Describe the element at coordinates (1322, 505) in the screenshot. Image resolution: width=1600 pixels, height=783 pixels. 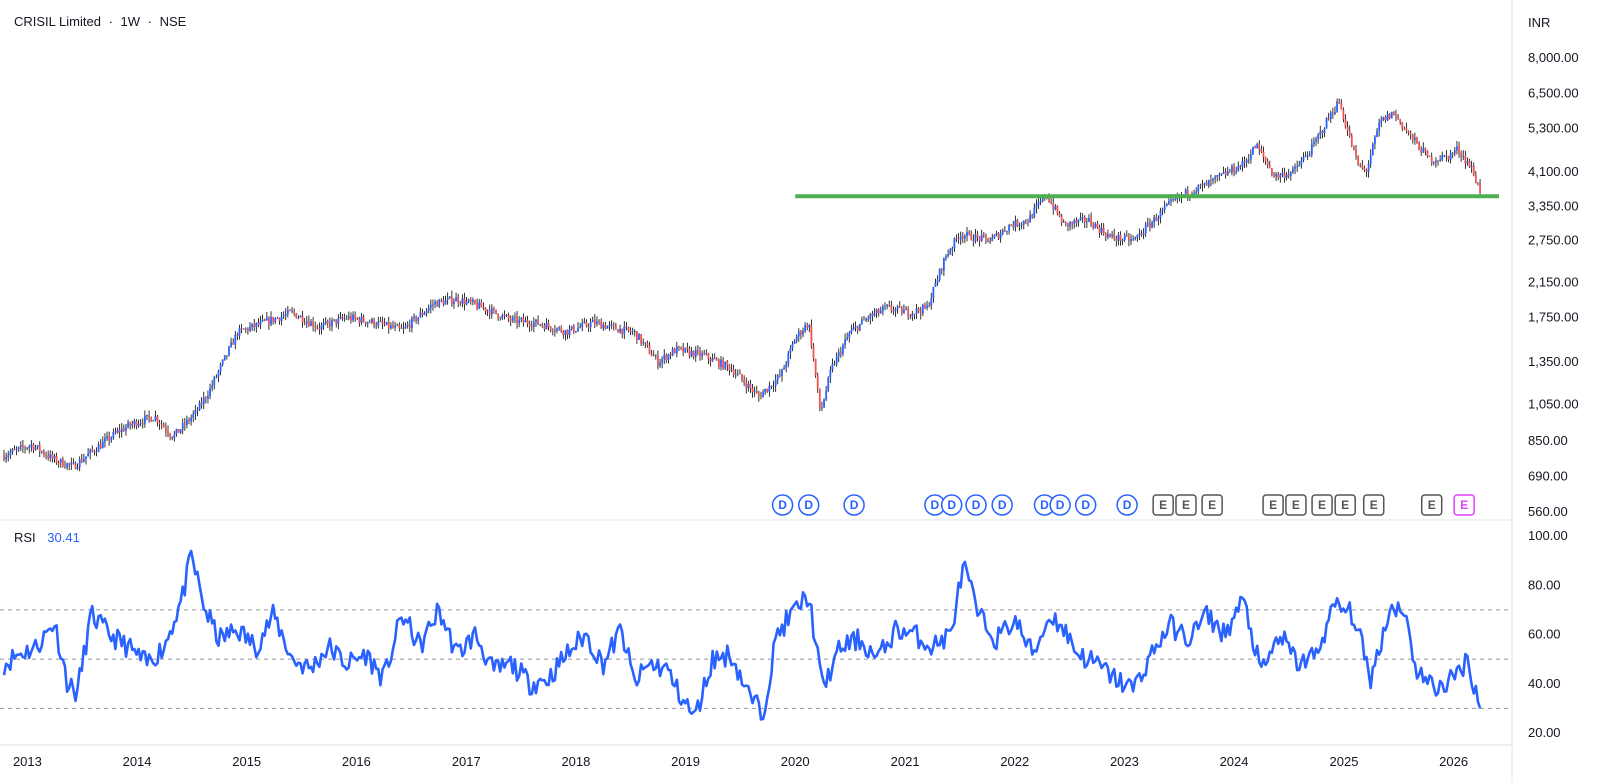
I see `earnings-marker: E` at that location.